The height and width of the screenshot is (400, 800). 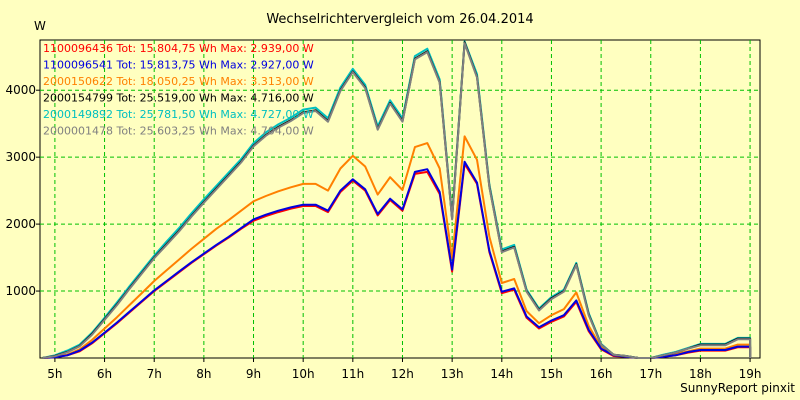 What do you see at coordinates (750, 374) in the screenshot?
I see `x-tick-label: 19h` at bounding box center [750, 374].